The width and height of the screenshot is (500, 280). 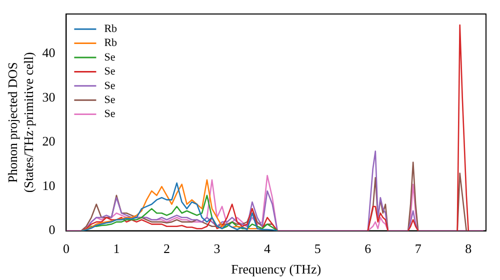 I want to click on x-tick-label: 4, so click(x=268, y=248).